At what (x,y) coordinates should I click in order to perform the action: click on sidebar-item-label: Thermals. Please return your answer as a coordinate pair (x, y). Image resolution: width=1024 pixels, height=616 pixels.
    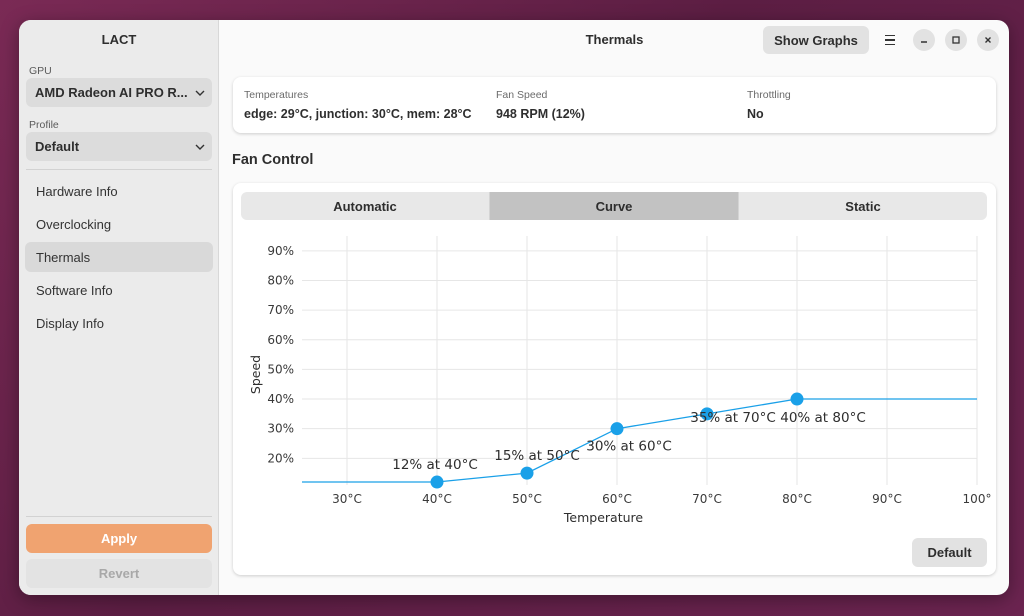
    Looking at the image, I should click on (63, 257).